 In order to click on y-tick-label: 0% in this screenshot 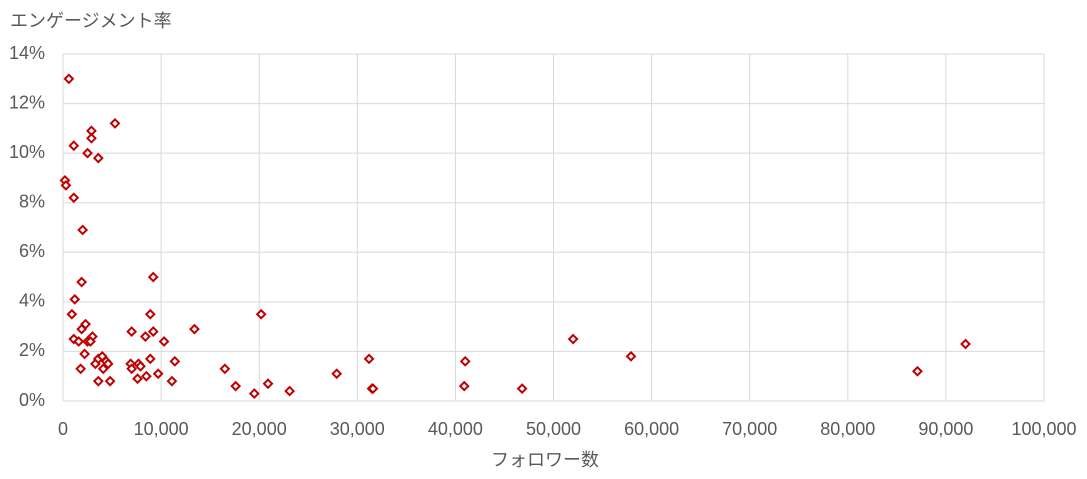, I will do `click(32, 400)`.